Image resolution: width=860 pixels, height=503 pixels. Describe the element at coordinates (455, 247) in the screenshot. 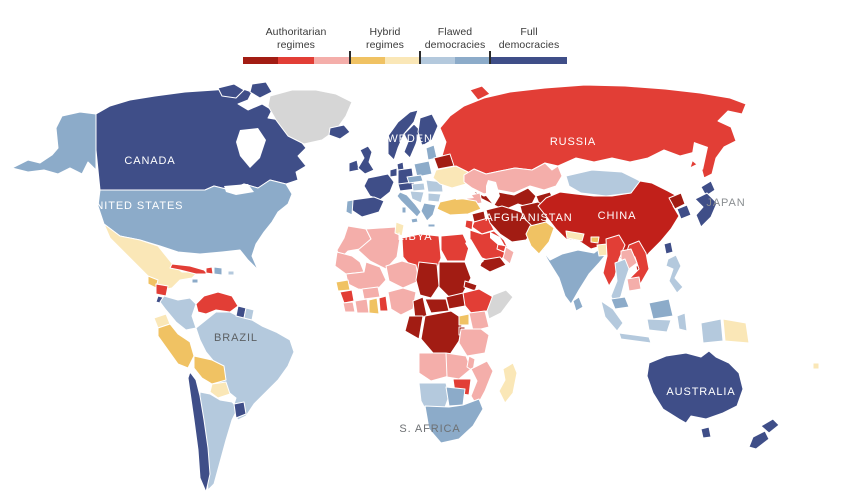

I see `country-egypt` at that location.